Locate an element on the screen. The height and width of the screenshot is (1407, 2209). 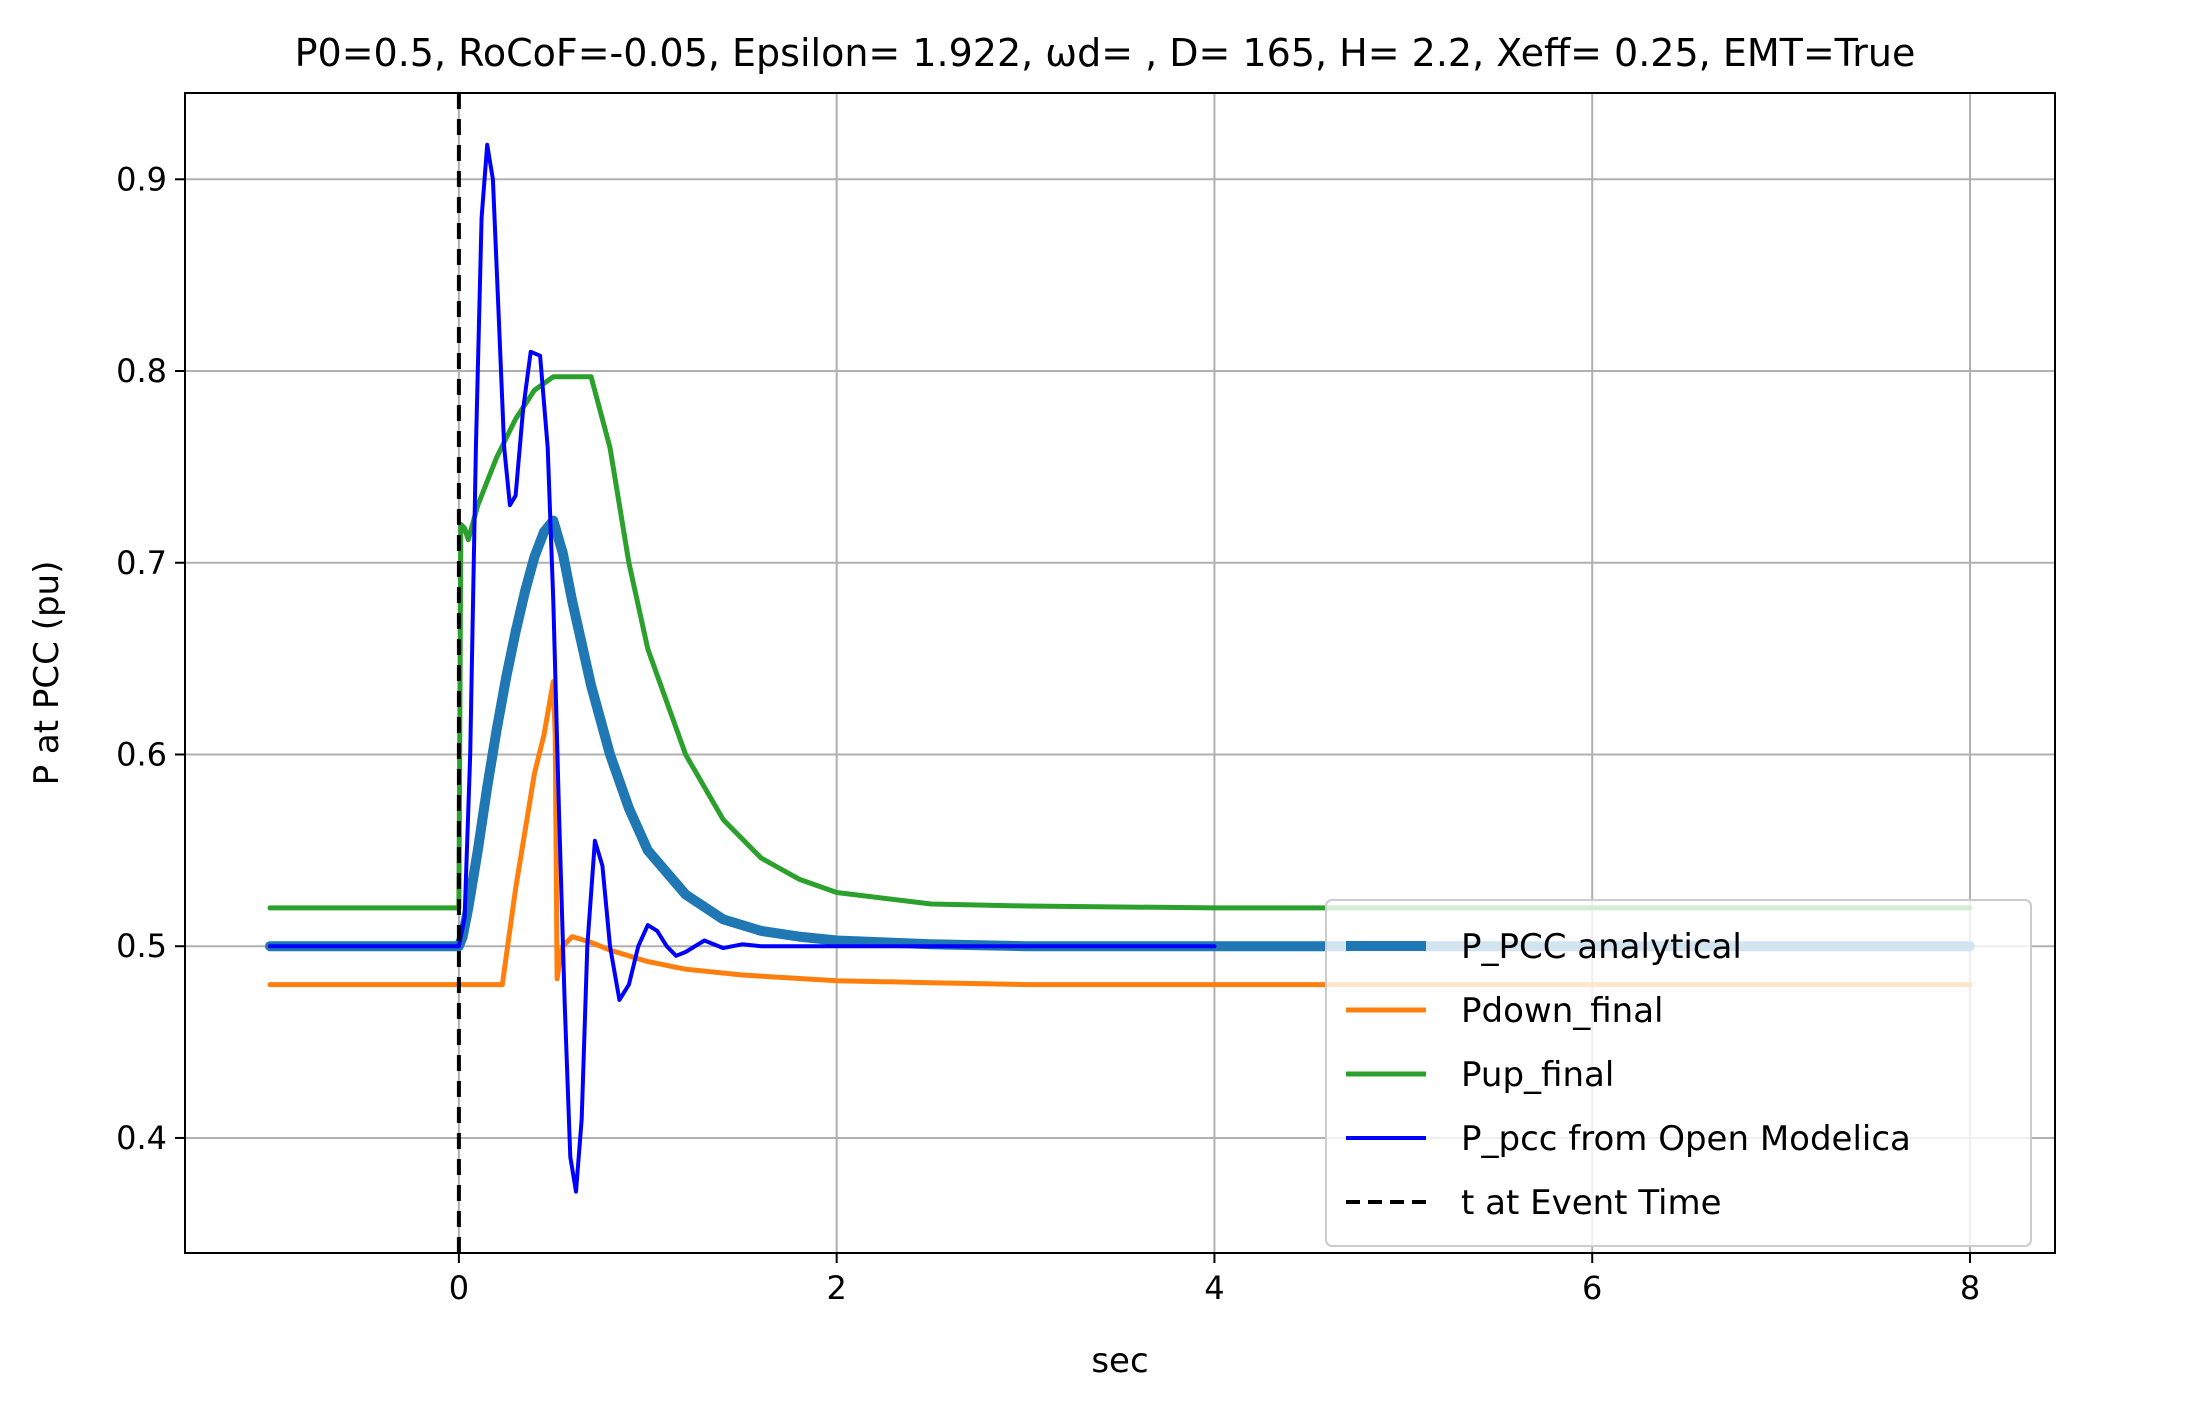
x-tick-label: 6 is located at coordinates (1592, 1288).